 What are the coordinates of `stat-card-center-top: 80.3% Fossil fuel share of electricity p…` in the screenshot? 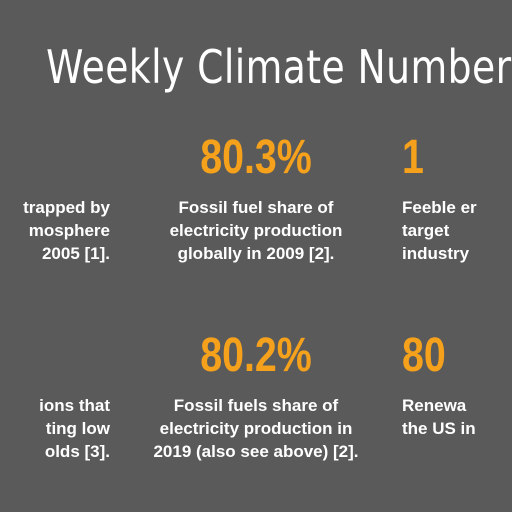 It's located at (256, 197).